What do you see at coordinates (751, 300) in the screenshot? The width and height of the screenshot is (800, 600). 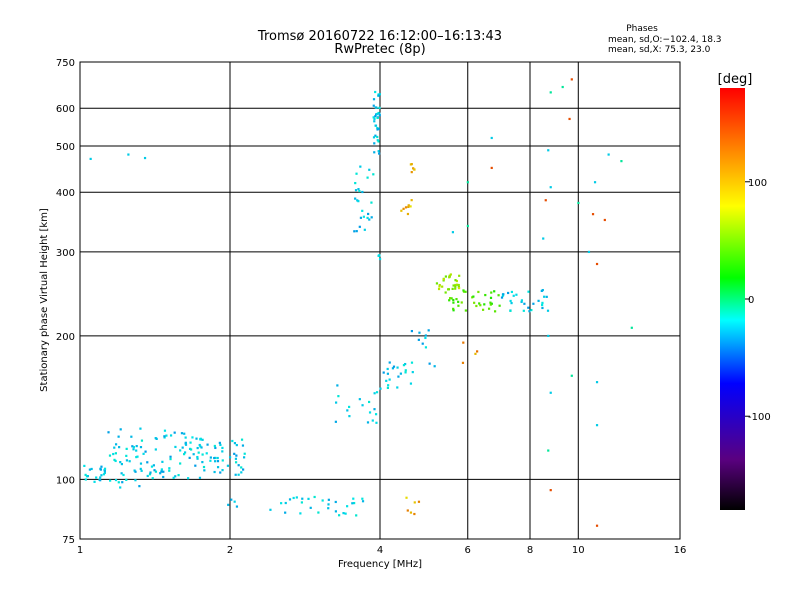 I see `colorbar-tick-label: 0` at bounding box center [751, 300].